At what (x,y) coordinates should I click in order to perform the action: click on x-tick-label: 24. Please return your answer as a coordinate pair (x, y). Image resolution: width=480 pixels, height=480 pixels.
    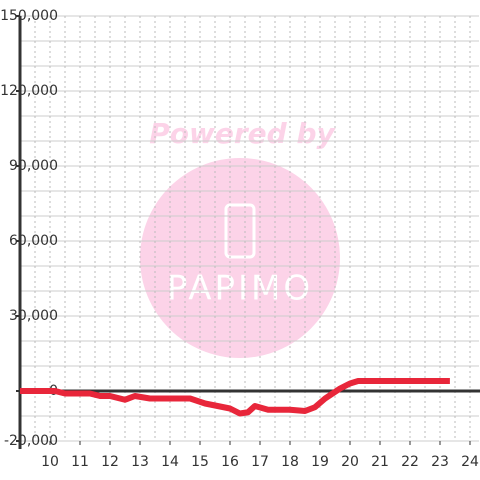
    Looking at the image, I should click on (470, 462).